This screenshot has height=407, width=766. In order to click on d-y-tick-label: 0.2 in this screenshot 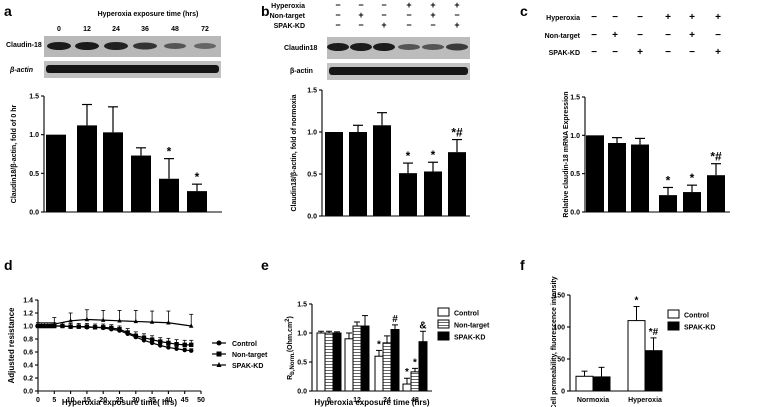, I will do `click(28, 379)`.